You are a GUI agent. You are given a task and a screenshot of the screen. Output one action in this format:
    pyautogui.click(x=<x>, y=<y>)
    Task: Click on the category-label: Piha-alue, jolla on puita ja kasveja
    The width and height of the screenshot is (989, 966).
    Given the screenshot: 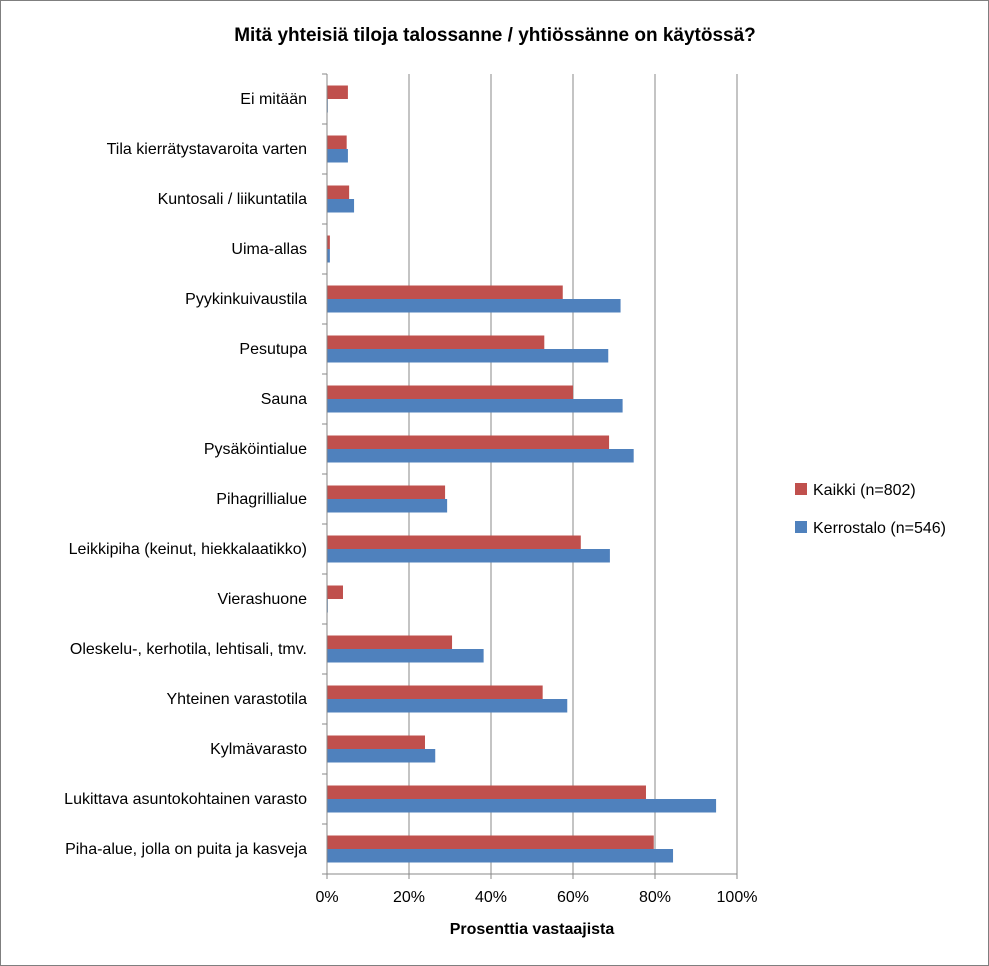 What is the action you would take?
    pyautogui.click(x=186, y=849)
    